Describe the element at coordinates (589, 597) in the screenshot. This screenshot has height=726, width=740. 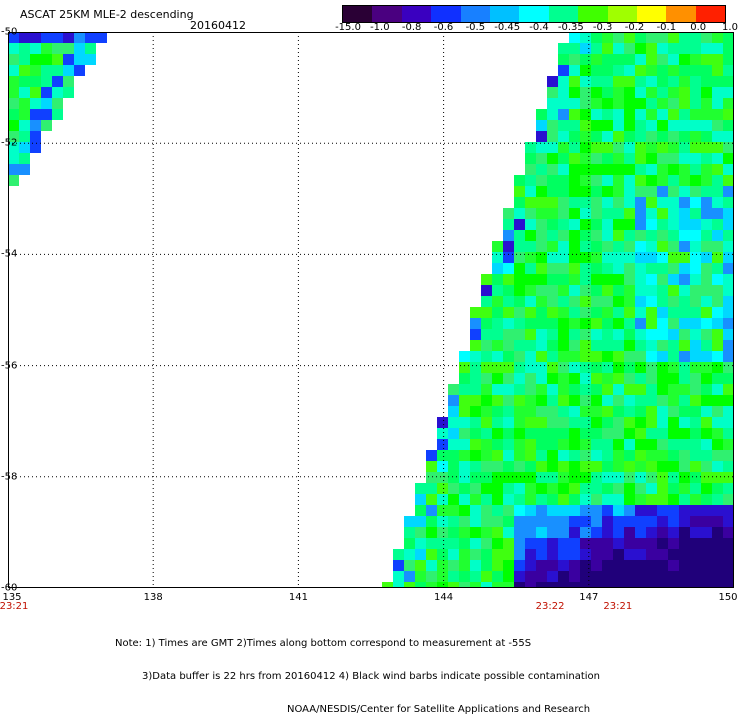
I see `longitude-label: 147` at that location.